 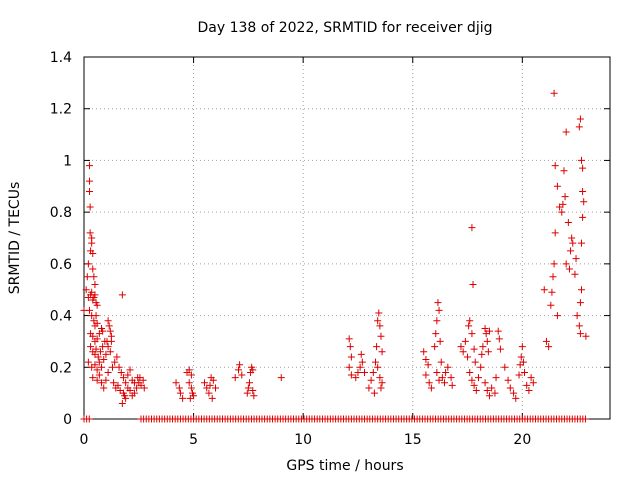 What do you see at coordinates (61, 265) in the screenshot?
I see `y-tick-label: 0.6` at bounding box center [61, 265].